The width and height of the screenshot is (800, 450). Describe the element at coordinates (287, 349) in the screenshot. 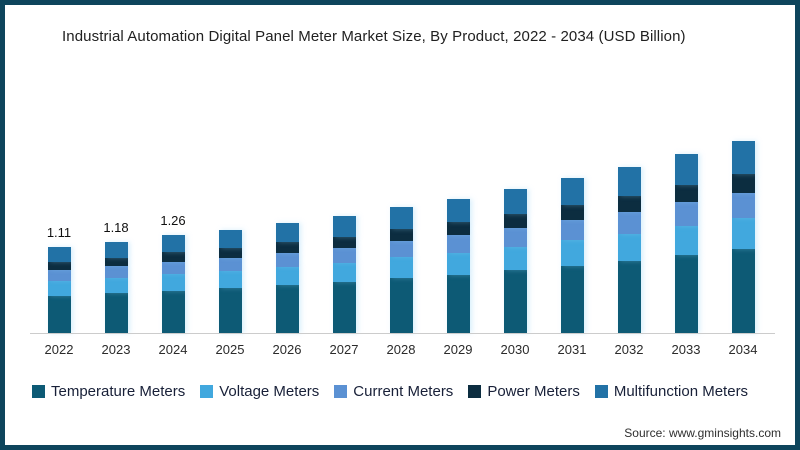

I see `x-tick-label: 2026` at that location.